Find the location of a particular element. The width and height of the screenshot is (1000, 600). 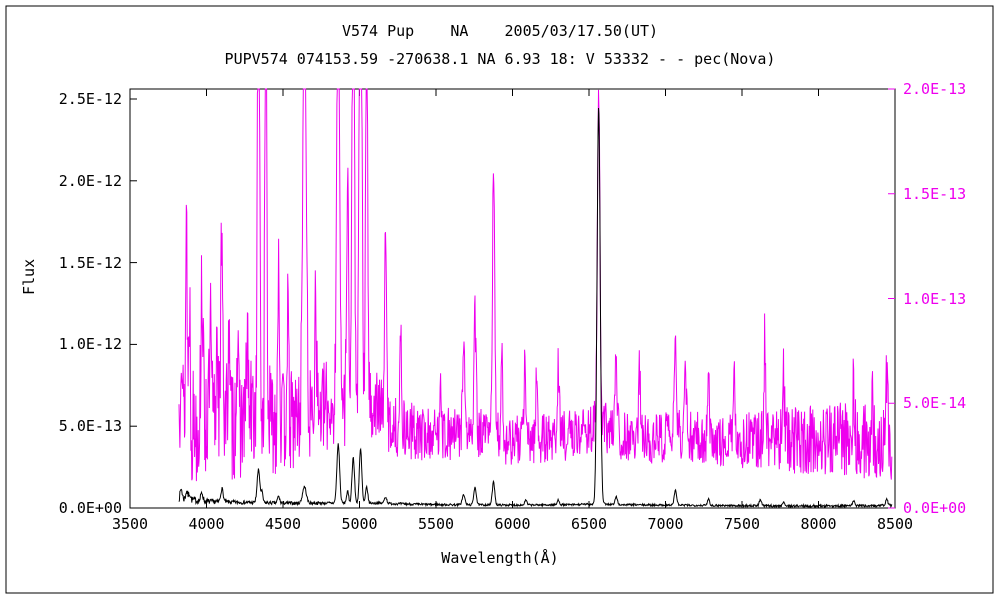

x-tick-label: 5500 is located at coordinates (436, 524).